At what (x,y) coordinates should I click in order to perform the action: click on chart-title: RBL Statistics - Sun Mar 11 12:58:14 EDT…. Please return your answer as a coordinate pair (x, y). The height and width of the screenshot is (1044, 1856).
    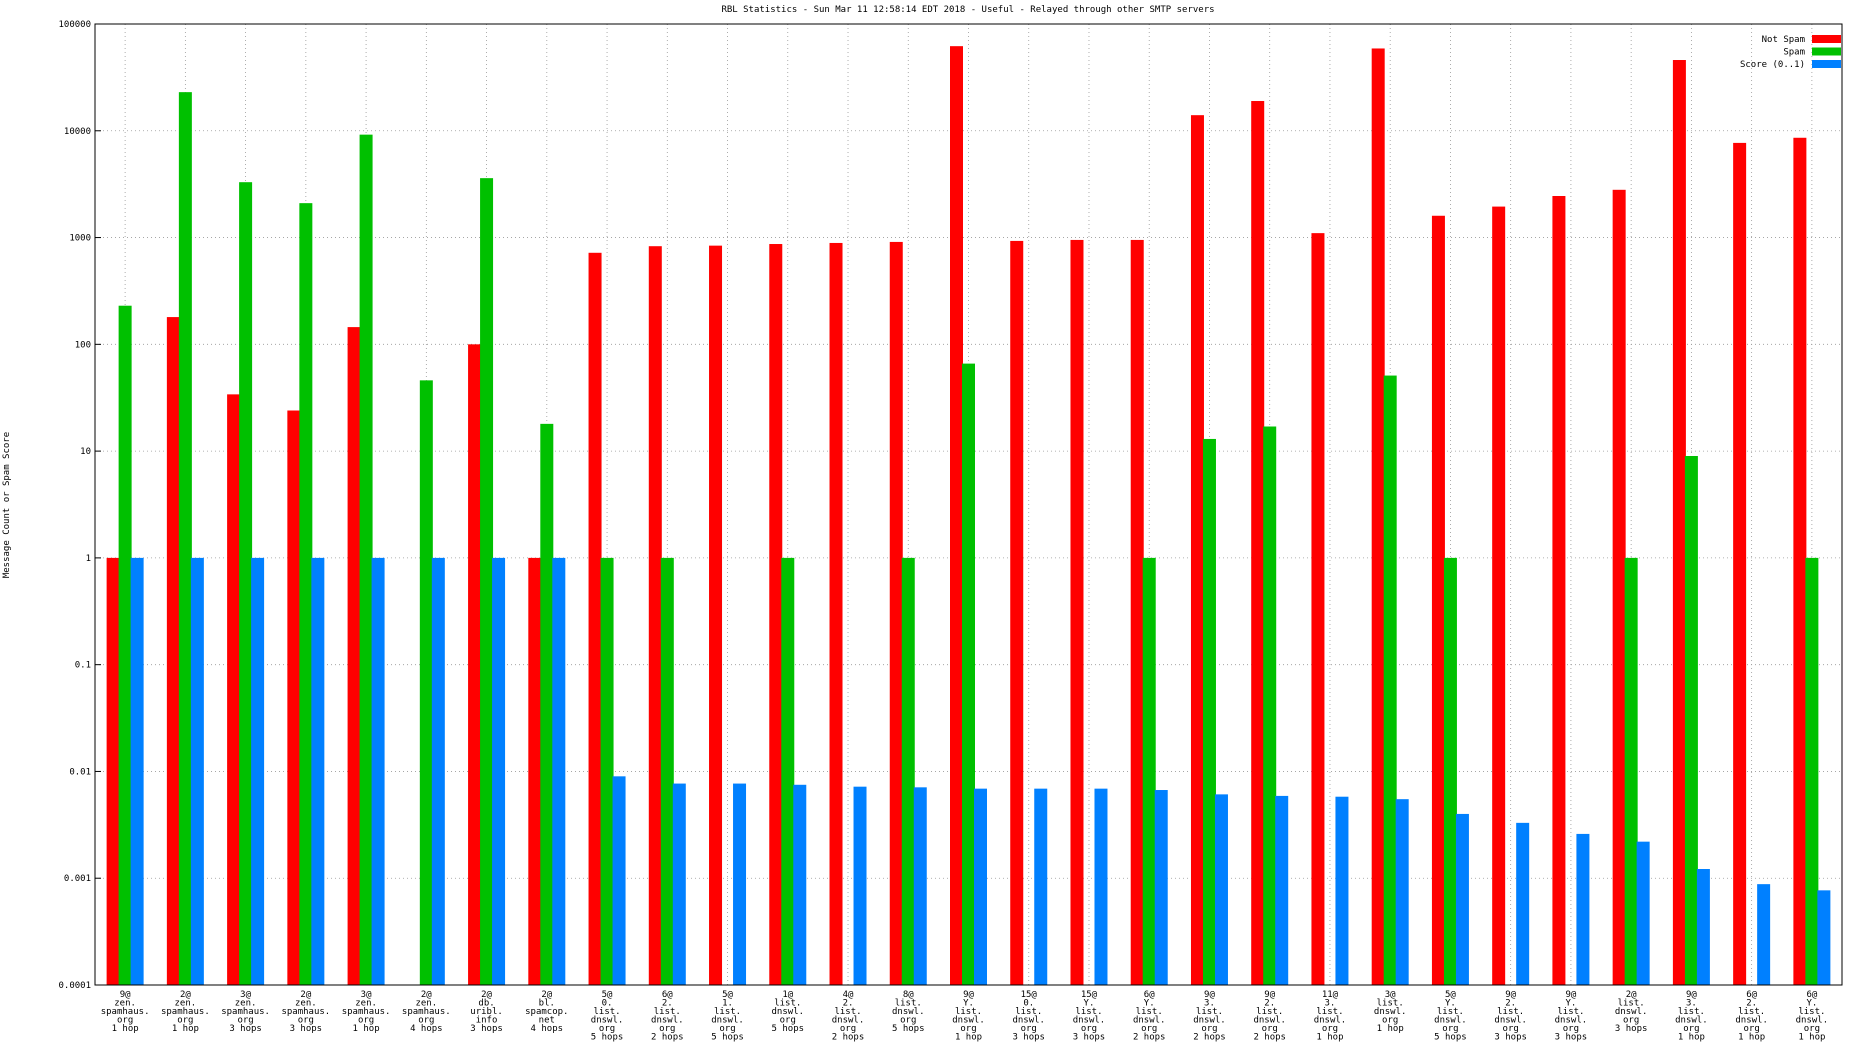
    Looking at the image, I should click on (967, 10).